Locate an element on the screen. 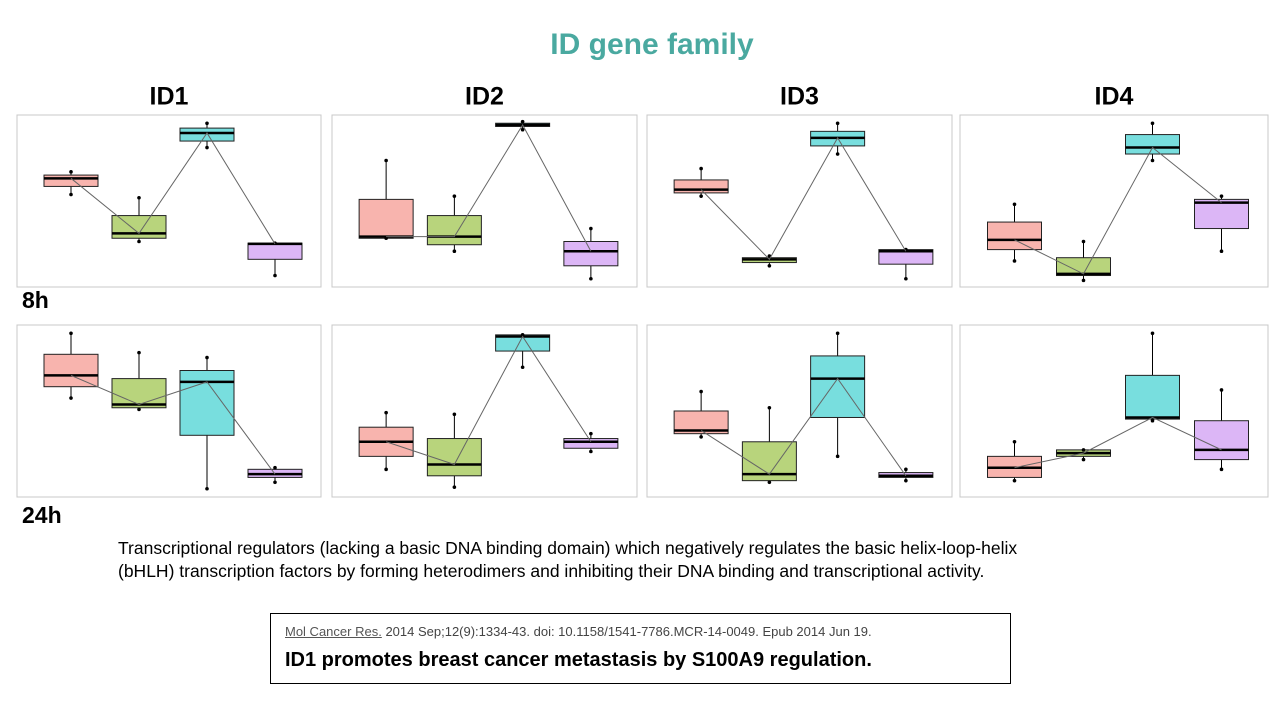  column-header: ID3 is located at coordinates (799, 97).